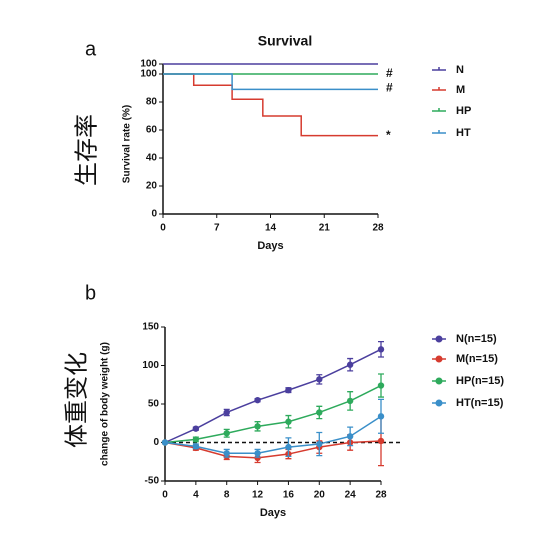  Describe the element at coordinates (388, 135) in the screenshot. I see `annotation: *` at that location.